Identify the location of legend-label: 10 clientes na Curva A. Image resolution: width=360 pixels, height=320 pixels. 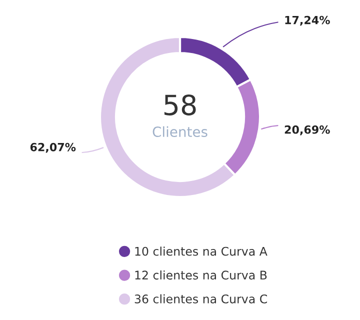
(201, 251).